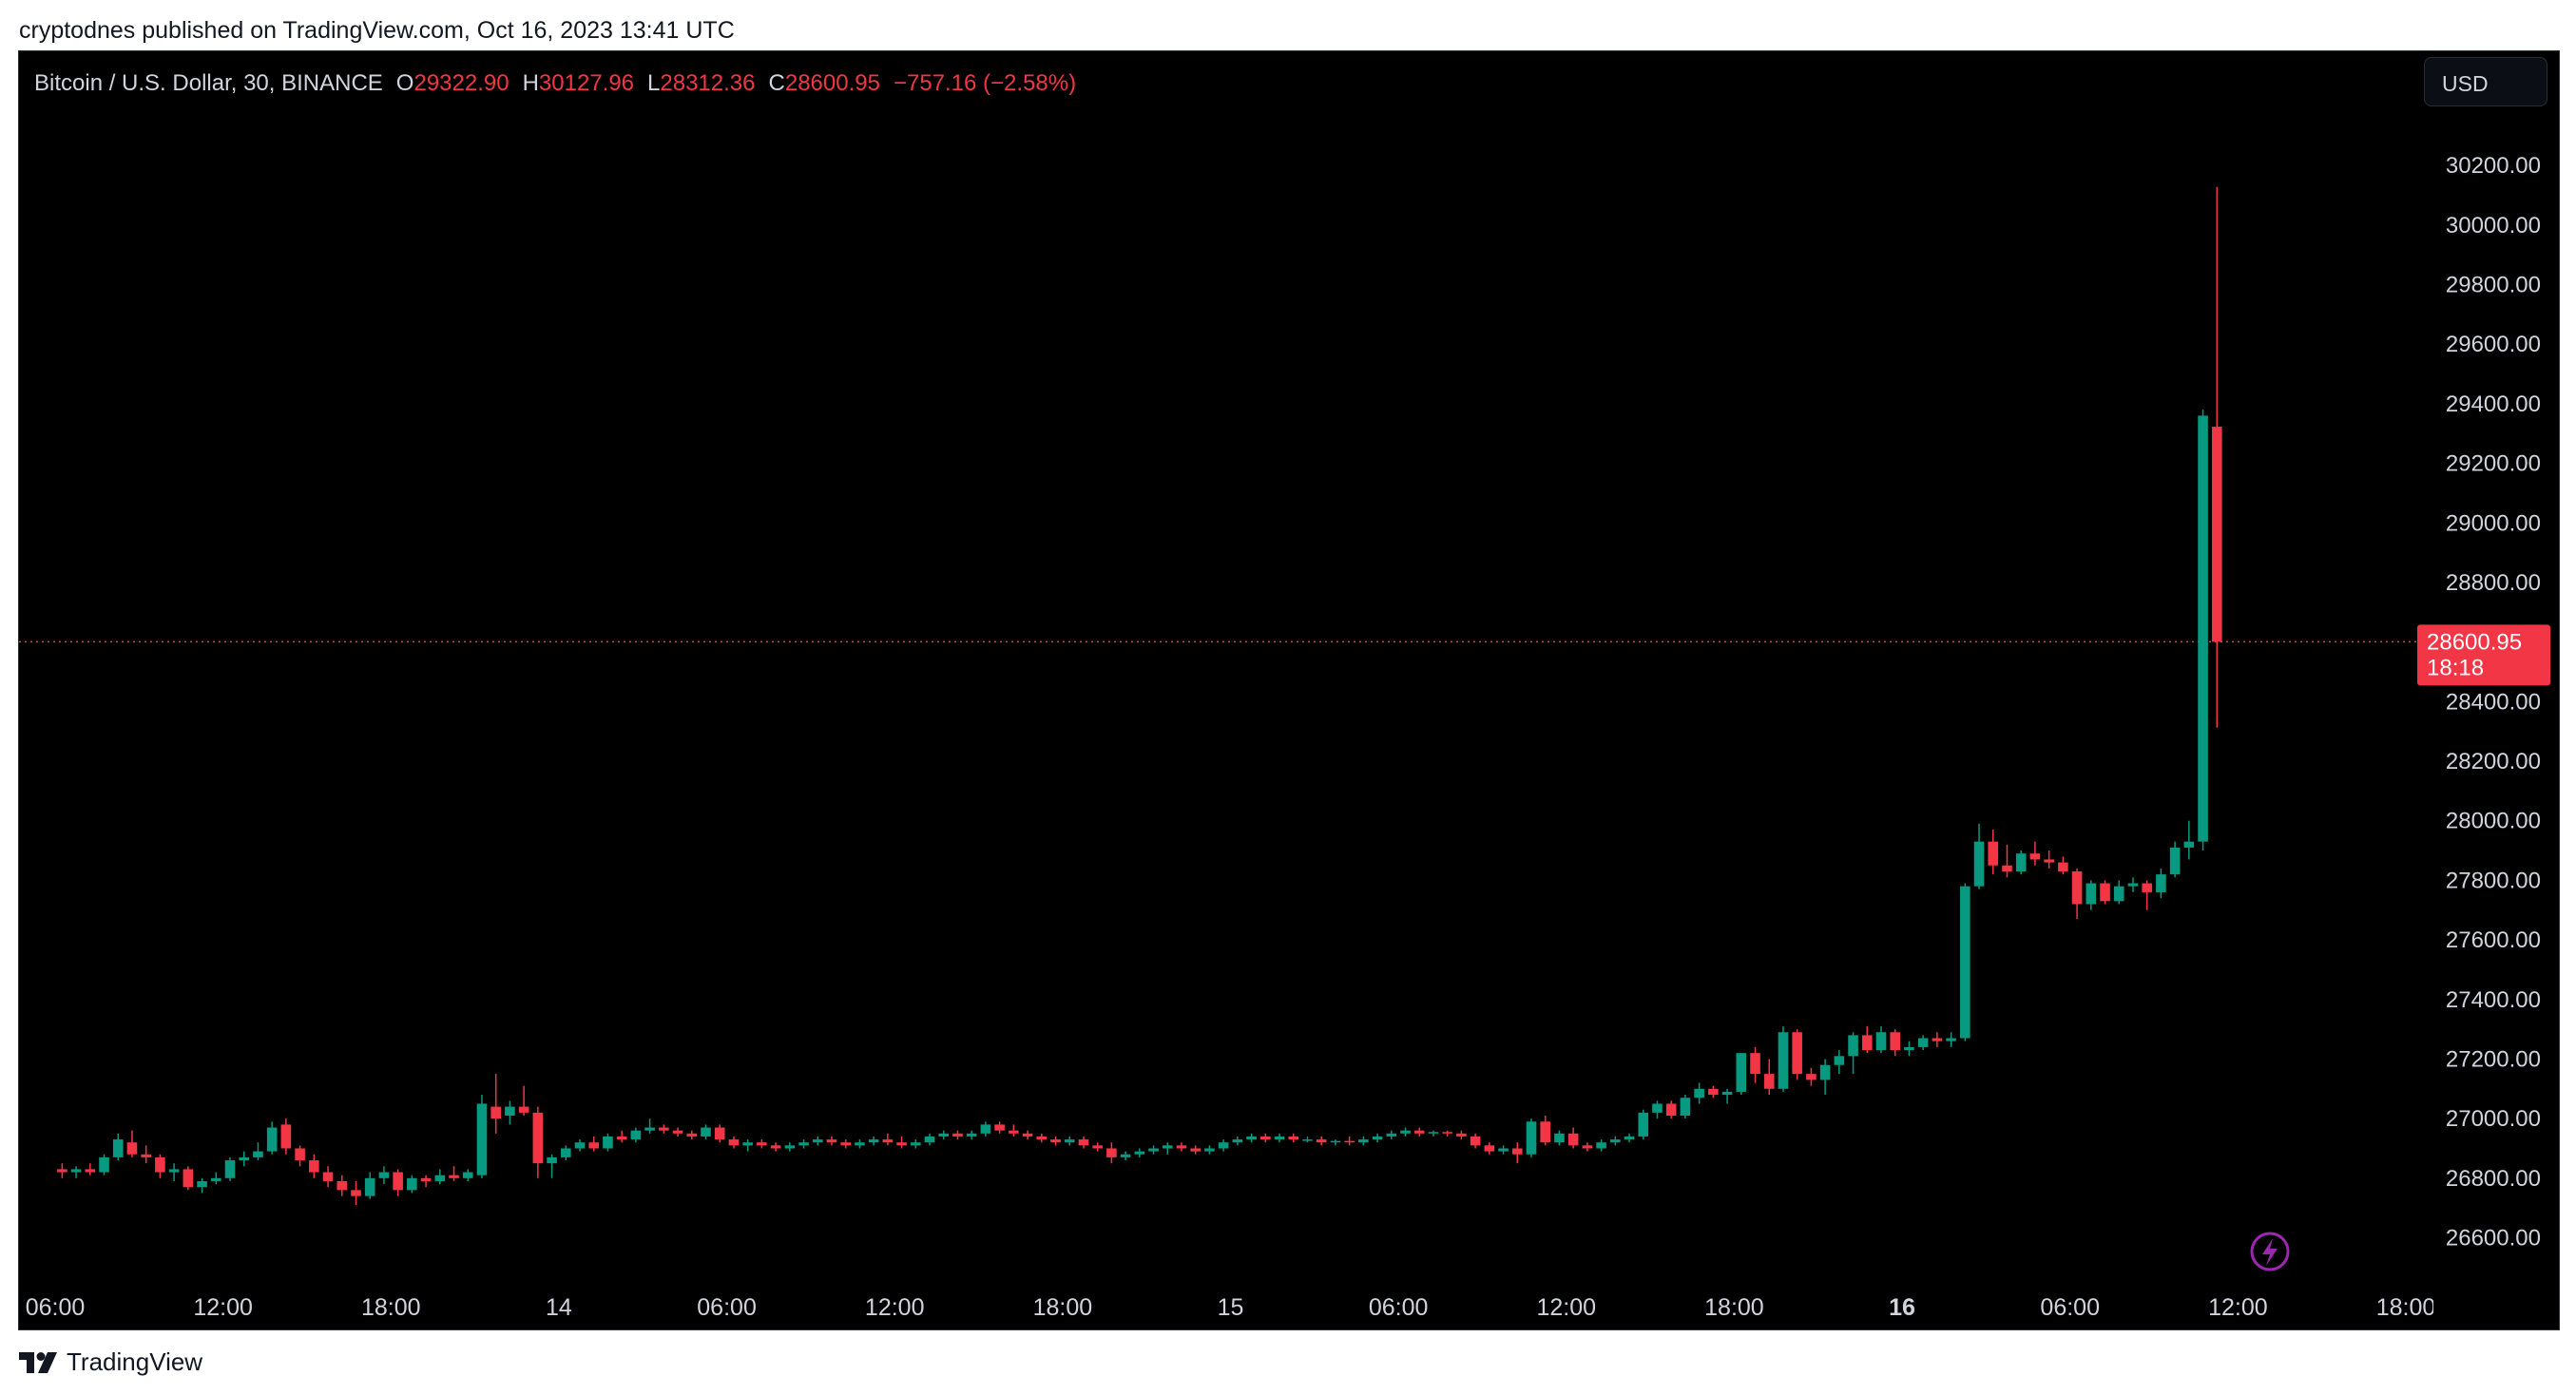 The image size is (2576, 1395). What do you see at coordinates (2494, 405) in the screenshot?
I see `price-tick-label: 29400.00` at bounding box center [2494, 405].